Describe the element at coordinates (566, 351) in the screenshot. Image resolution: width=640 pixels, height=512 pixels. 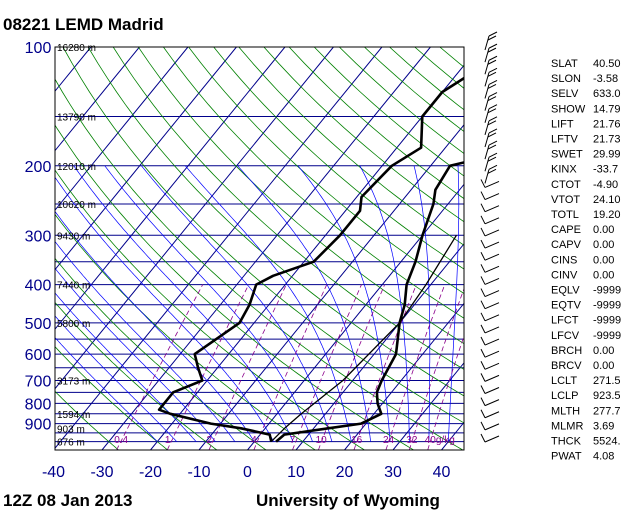
I see `index-label: BRCH` at that location.